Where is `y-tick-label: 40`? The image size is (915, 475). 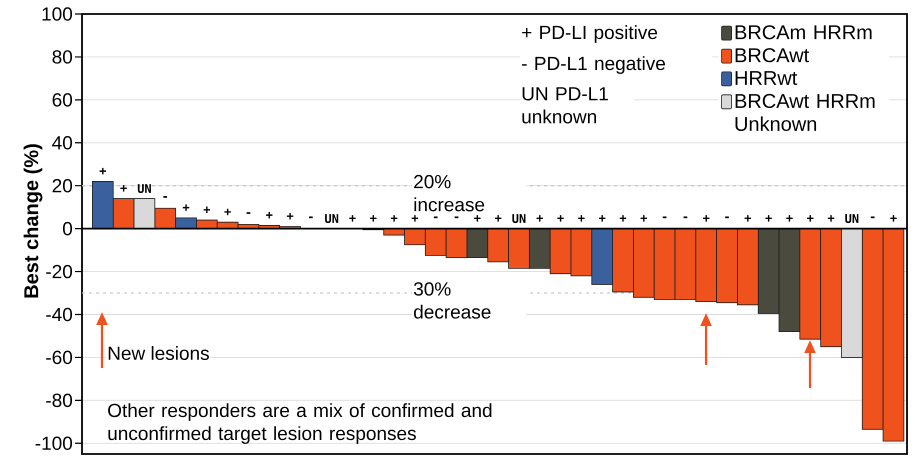 y-tick-label: 40 is located at coordinates (62, 143).